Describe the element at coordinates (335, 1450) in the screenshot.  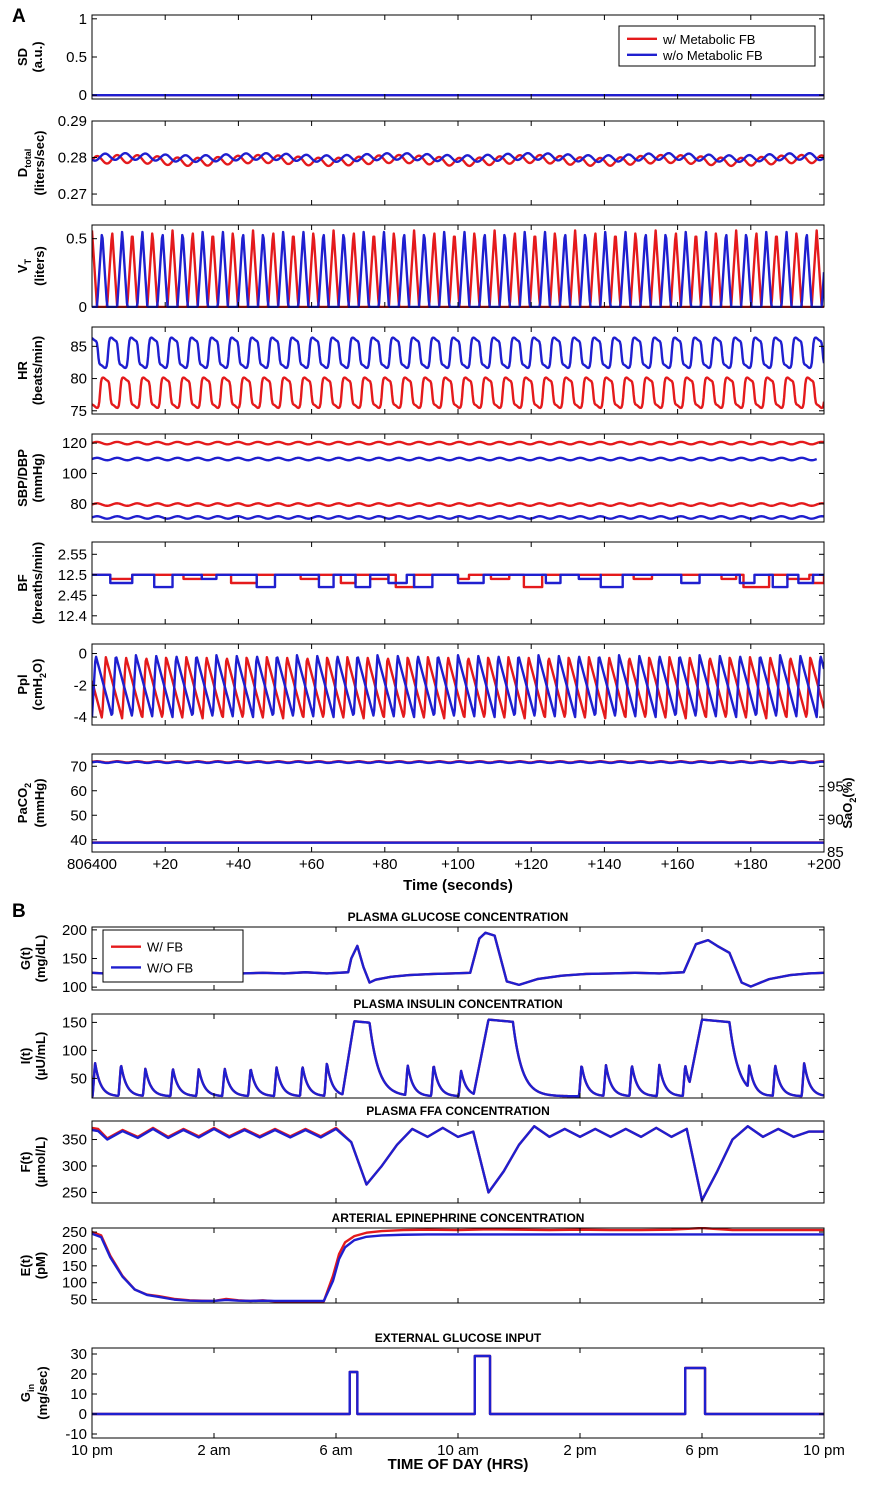
I see `xtick-label-Gin-2: 6 am` at that location.